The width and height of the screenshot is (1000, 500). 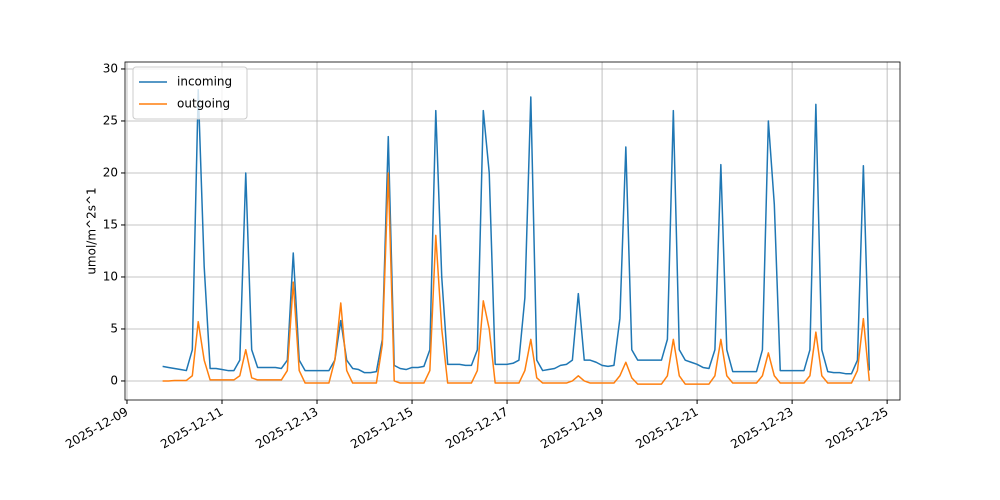 I want to click on x-tick-label: 2025-12-13, so click(x=286, y=427).